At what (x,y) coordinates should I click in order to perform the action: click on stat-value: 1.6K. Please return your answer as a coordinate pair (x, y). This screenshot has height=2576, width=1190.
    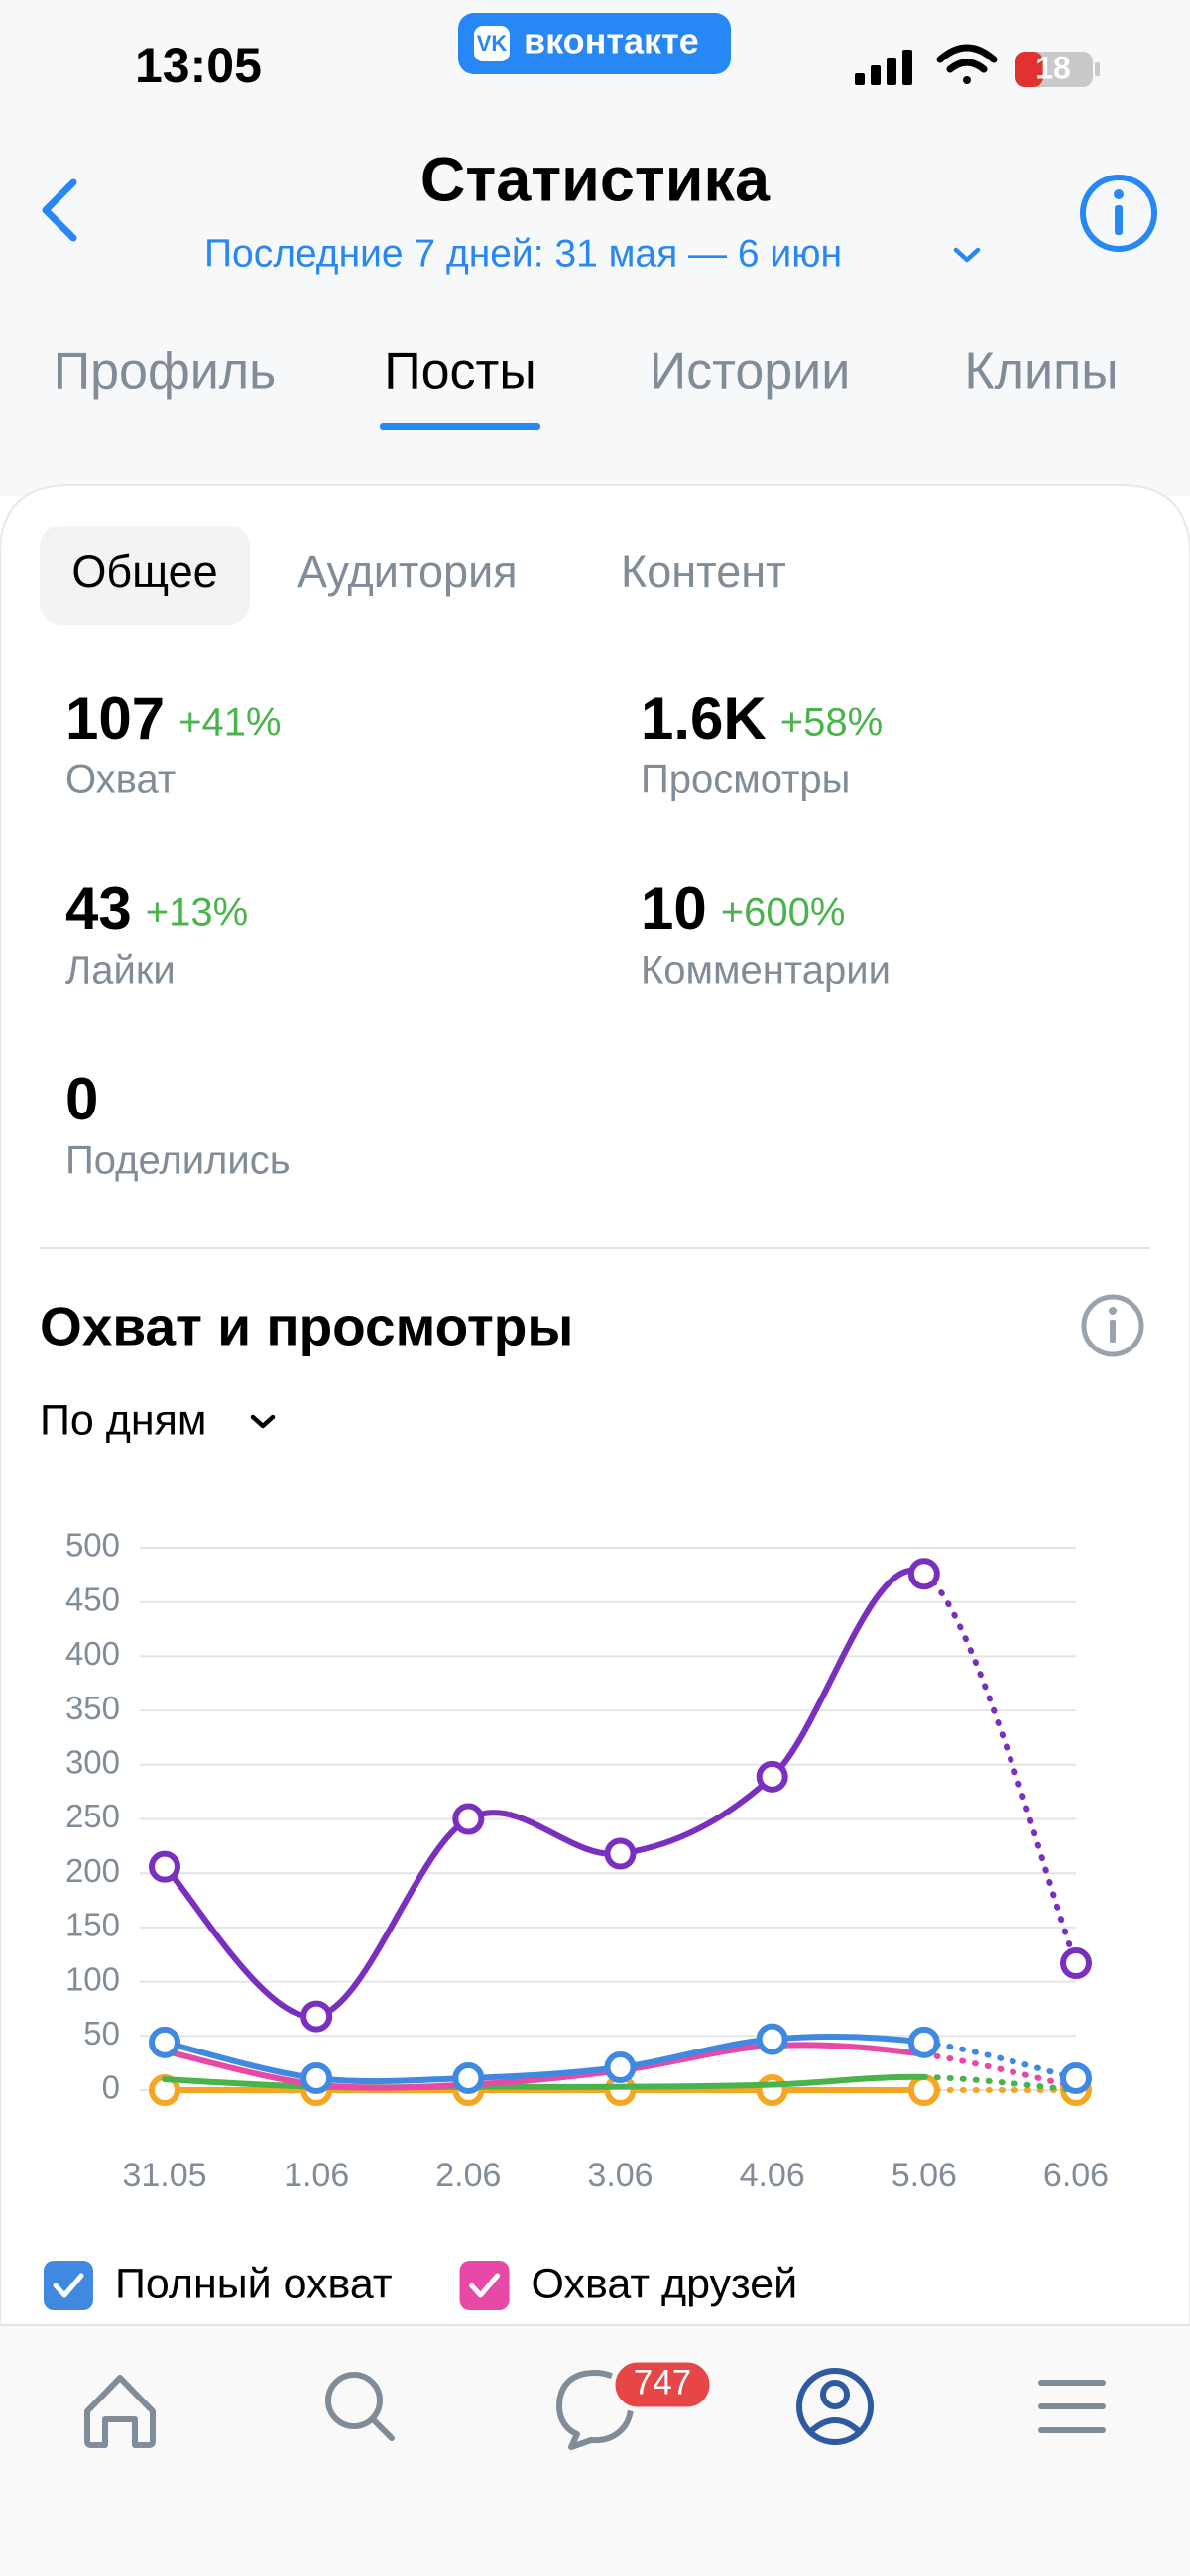
    Looking at the image, I should click on (704, 718).